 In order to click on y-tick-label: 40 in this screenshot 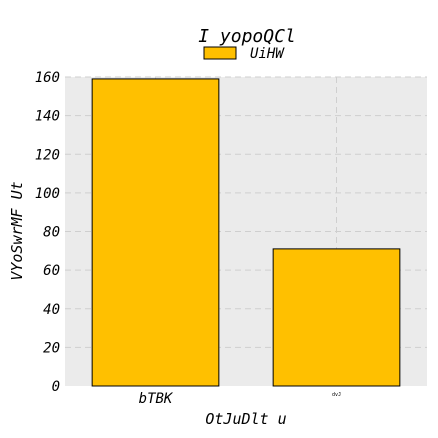, I will do `click(51, 310)`.